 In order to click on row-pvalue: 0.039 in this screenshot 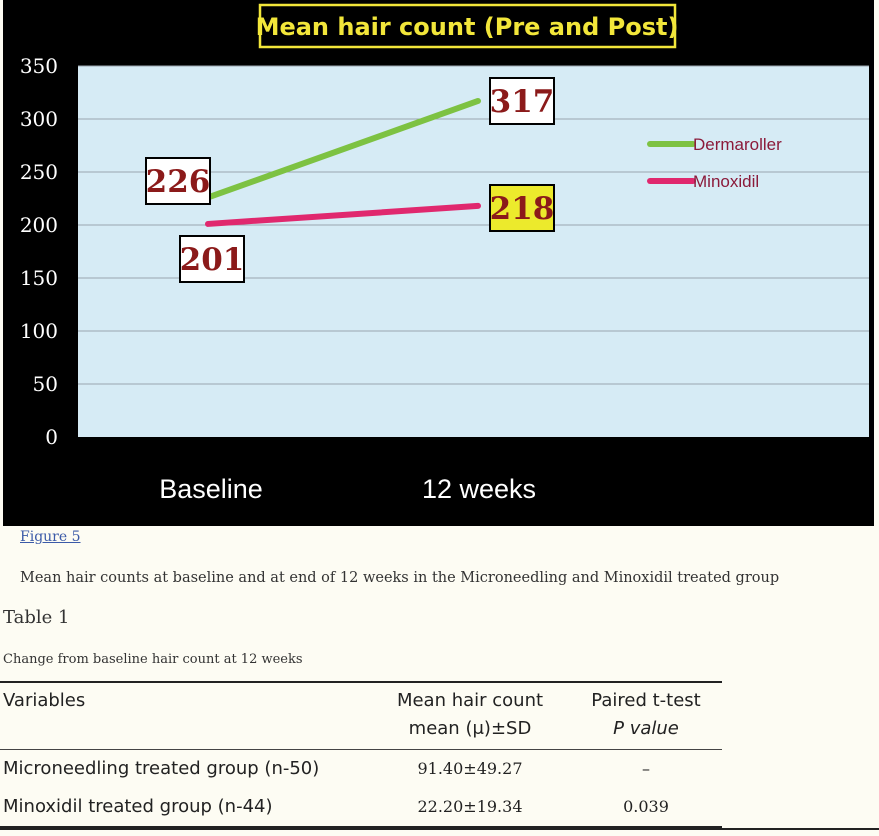, I will do `click(646, 806)`.